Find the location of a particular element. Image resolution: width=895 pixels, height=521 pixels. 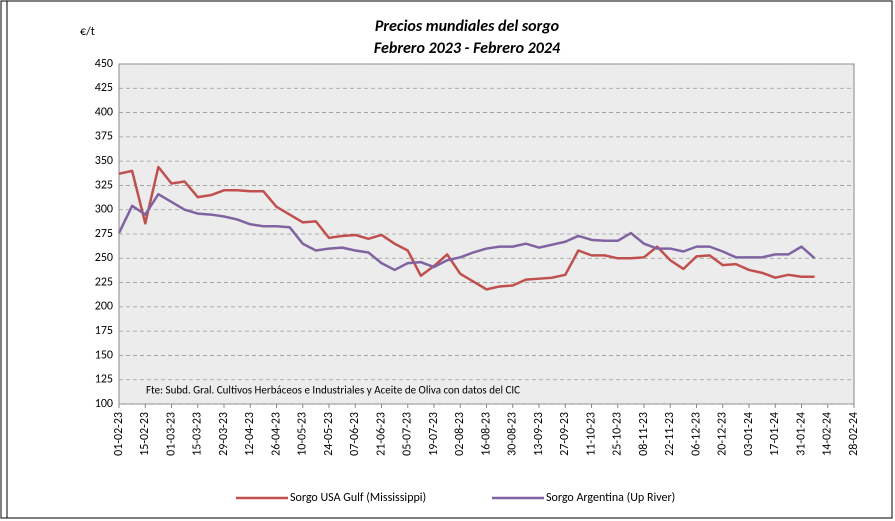

y-tick-label: 175 is located at coordinates (104, 331).